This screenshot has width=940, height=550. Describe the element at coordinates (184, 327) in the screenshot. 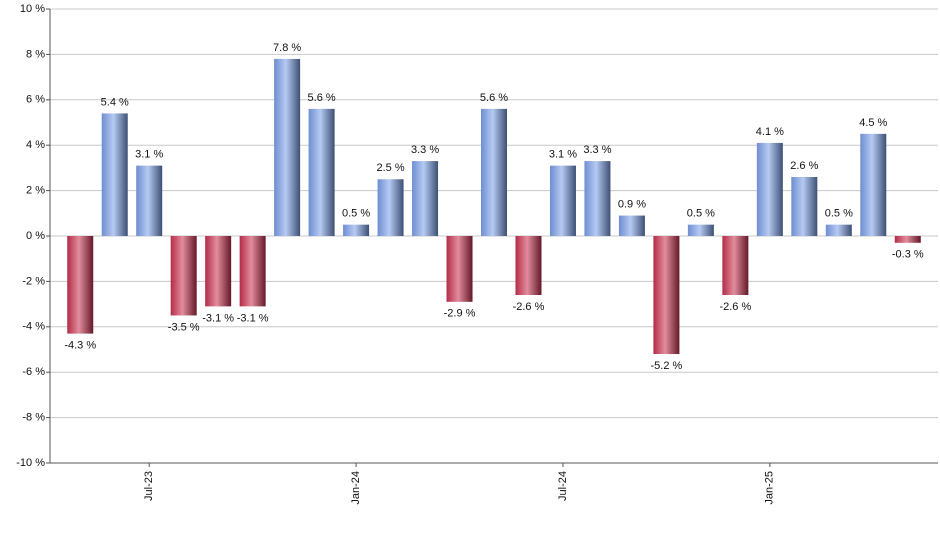

I see `value-label: -3.5 %` at that location.